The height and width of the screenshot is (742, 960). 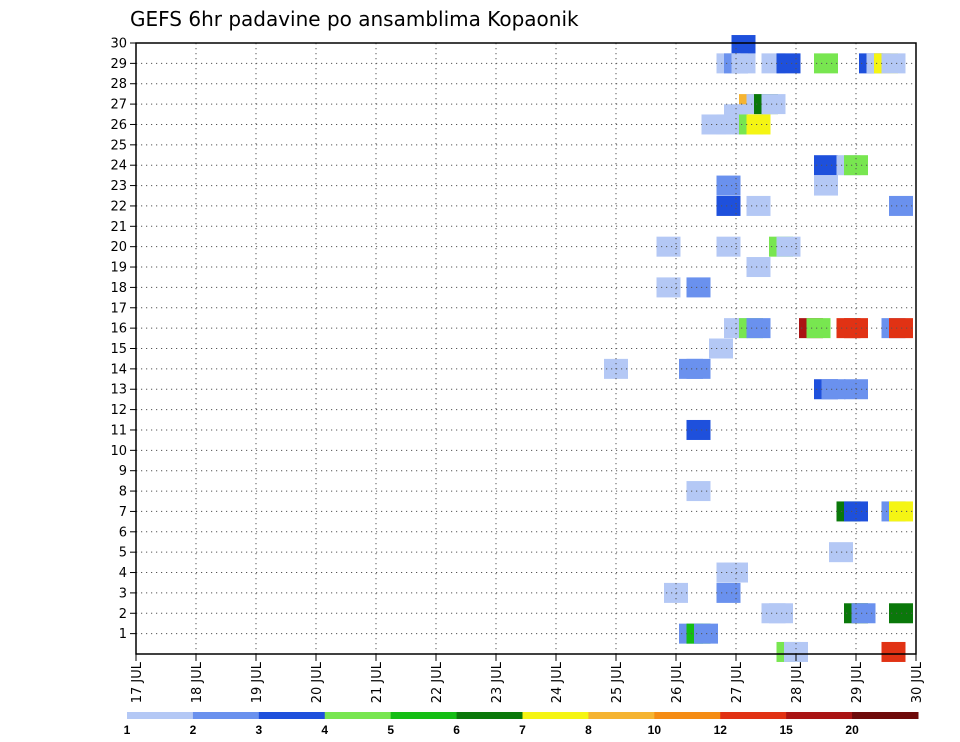 What do you see at coordinates (118, 227) in the screenshot?
I see `y-tick-label: 21` at bounding box center [118, 227].